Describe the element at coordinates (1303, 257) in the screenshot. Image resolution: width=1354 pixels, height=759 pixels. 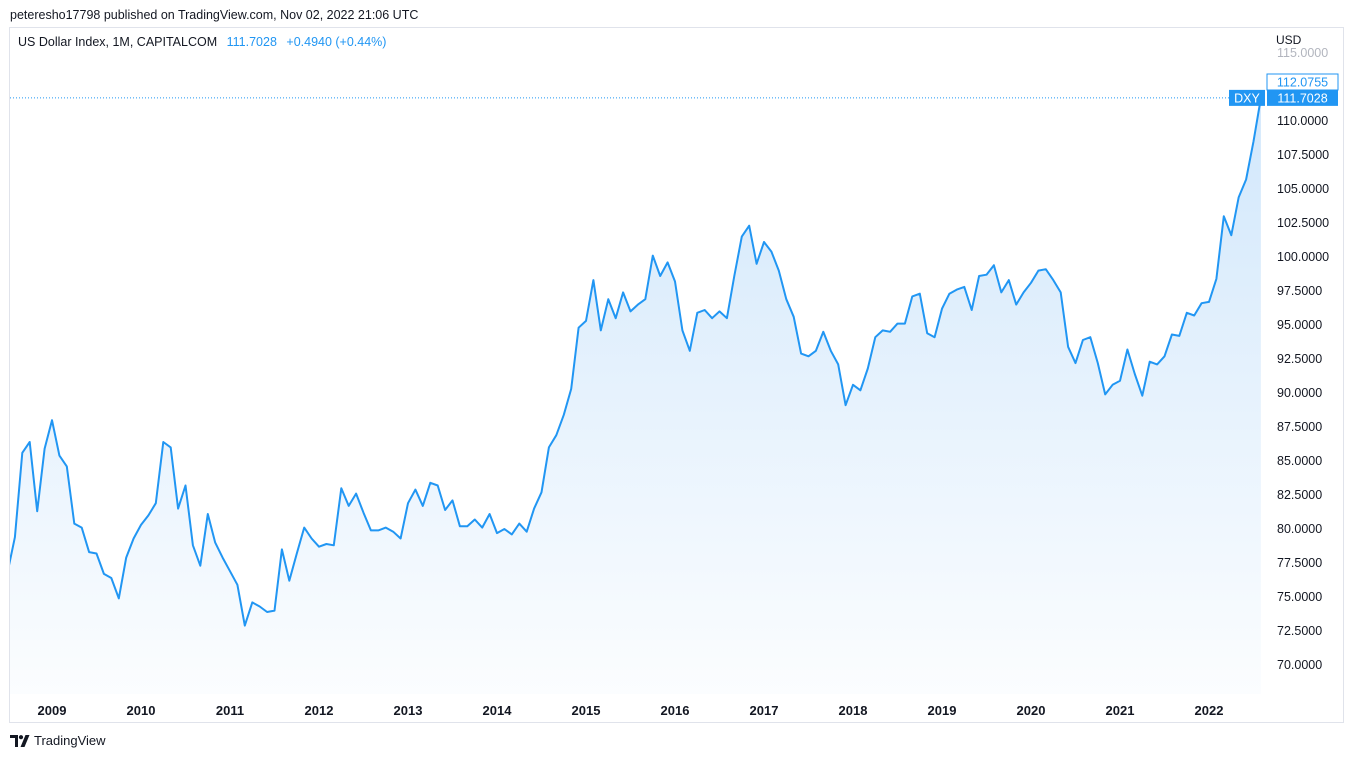
I see `y-tick-label: 100.0000` at that location.